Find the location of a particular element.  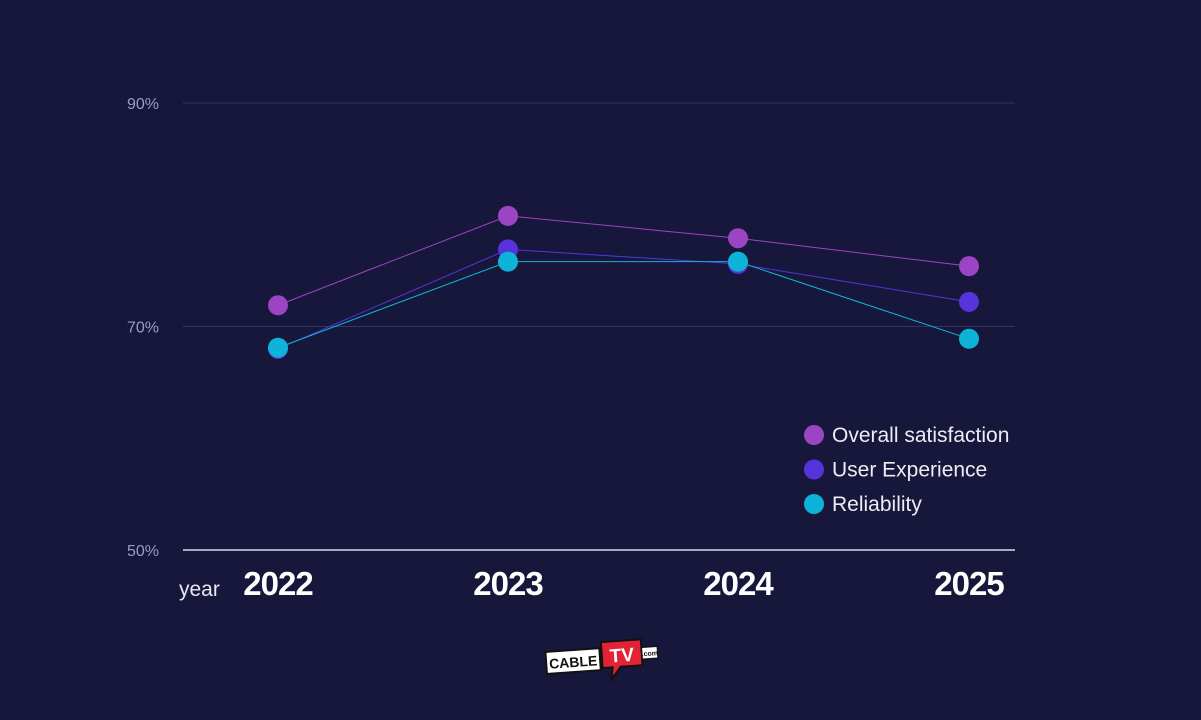

x-axis-ticks: 2022 2023 2024 2025 is located at coordinates (624, 583).